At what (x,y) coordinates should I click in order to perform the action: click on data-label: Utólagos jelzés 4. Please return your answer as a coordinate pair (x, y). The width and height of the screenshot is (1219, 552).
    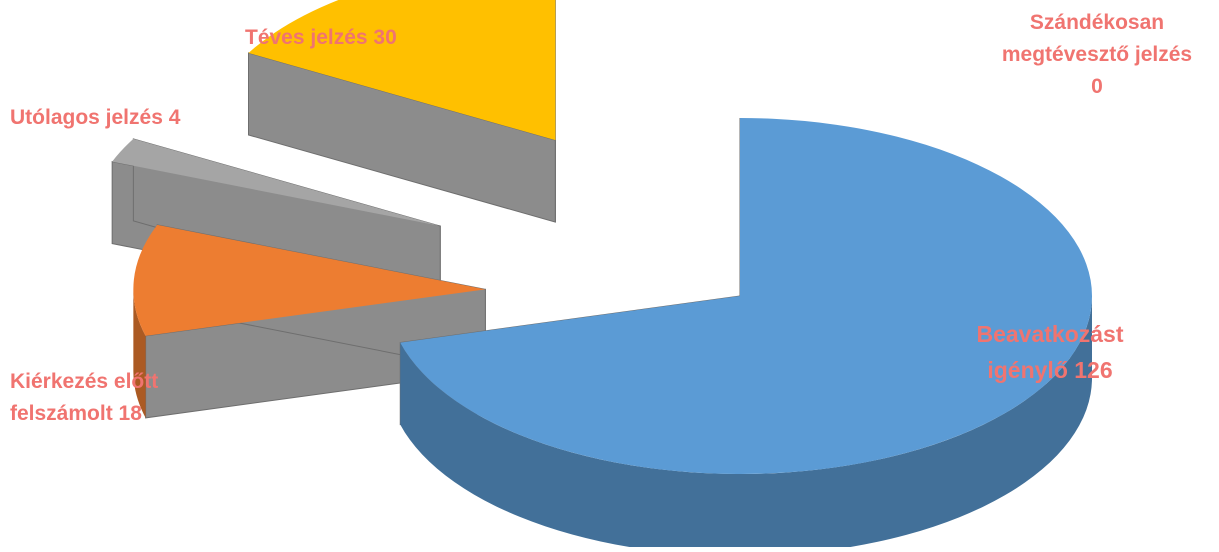
    Looking at the image, I should click on (95, 117).